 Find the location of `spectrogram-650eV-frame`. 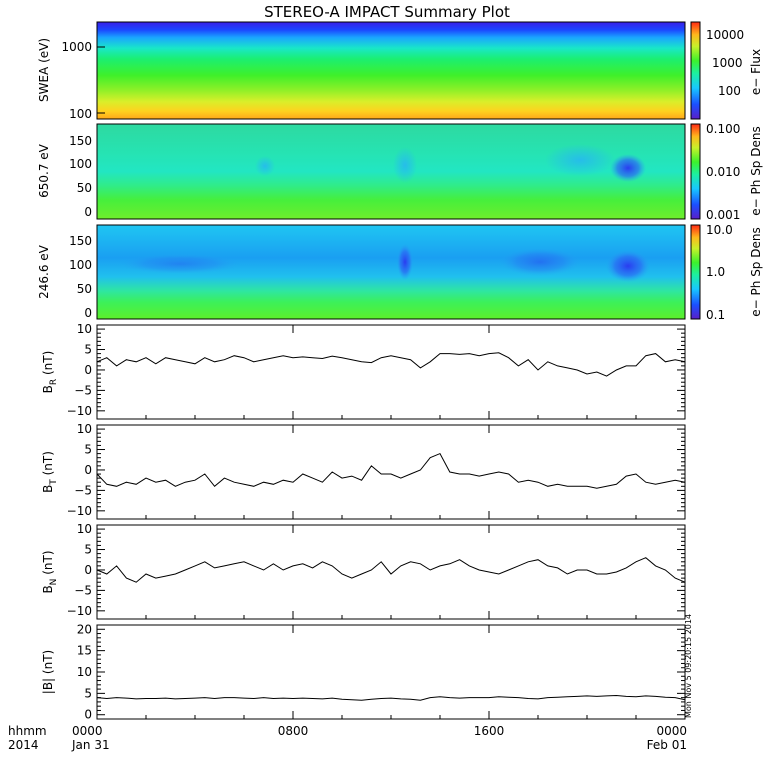

spectrogram-650eV-frame is located at coordinates (391, 171).